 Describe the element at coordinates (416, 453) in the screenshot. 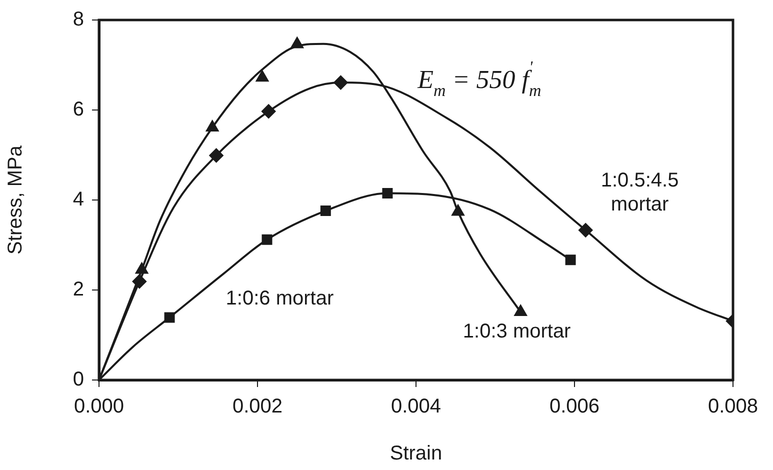

I see `x-axis-title: Strain` at that location.